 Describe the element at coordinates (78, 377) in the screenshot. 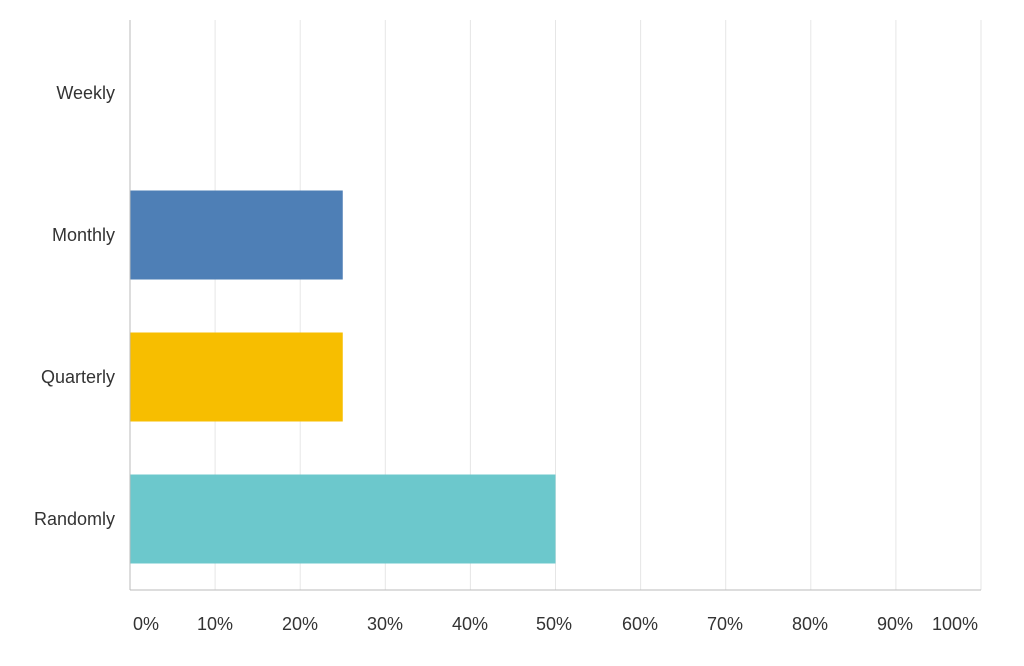

I see `category-label-quarterly: Quarterly` at that location.